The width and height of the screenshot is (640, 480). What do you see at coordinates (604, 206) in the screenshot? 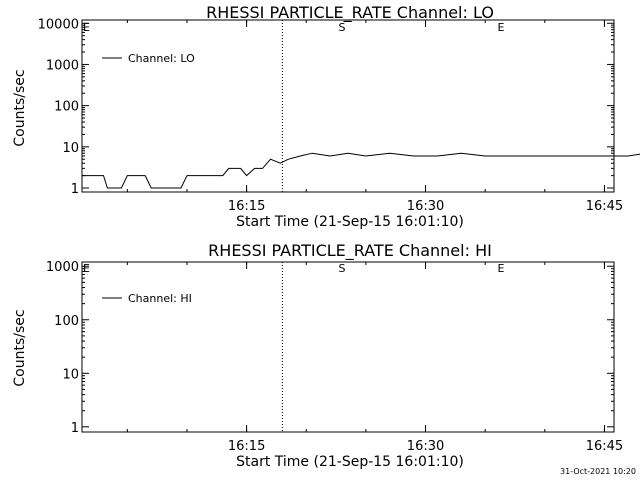
I see `lo-x-tick-label: 16:45` at bounding box center [604, 206].